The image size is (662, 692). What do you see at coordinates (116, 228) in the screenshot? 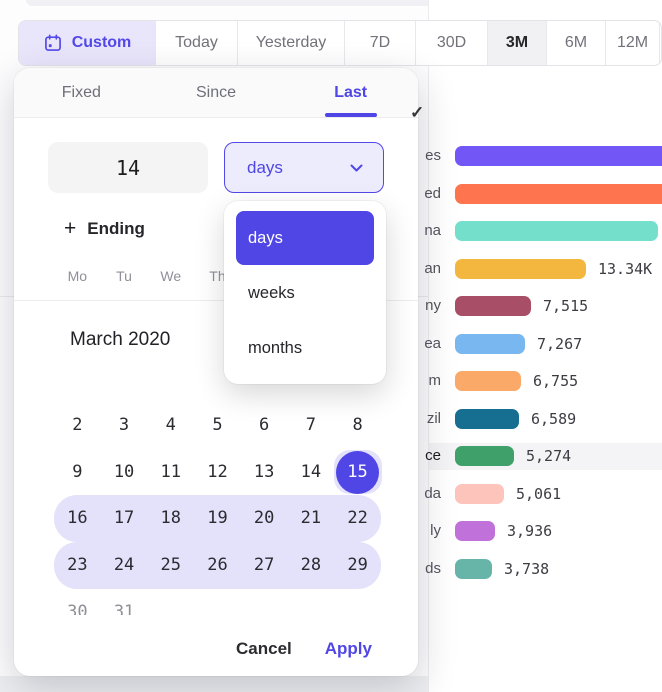
I see `add-ending-label: Ending` at bounding box center [116, 228].